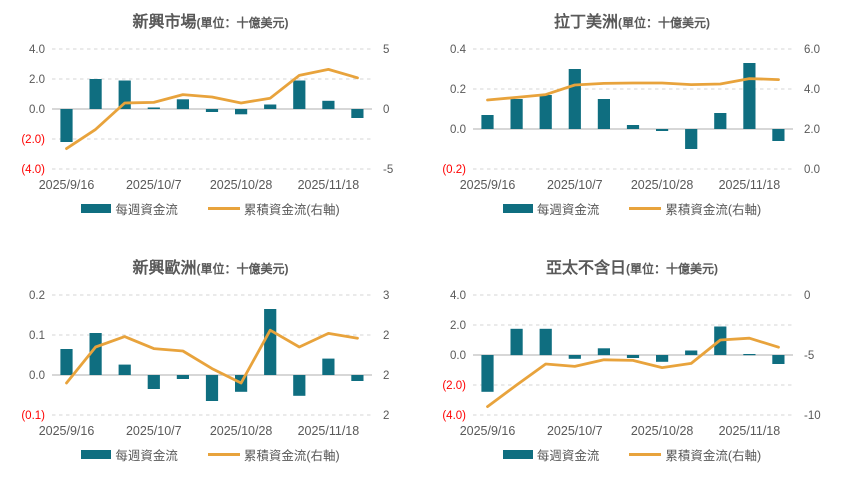  Describe the element at coordinates (585, 22) in the screenshot. I see `chart-title-text: 拉丁美洲` at that location.